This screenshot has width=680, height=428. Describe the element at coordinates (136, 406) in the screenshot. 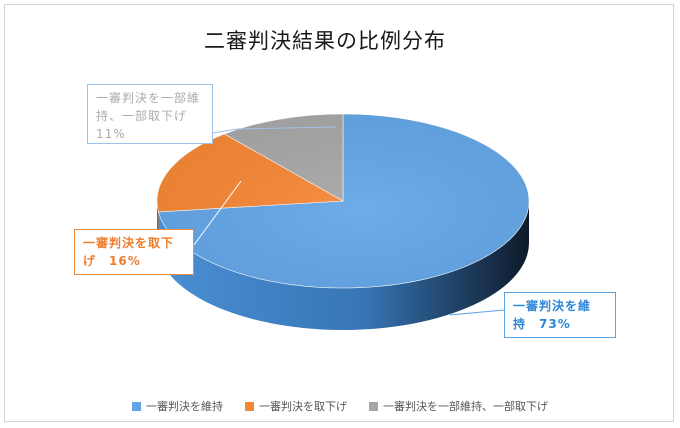

I see `legend-swatch-maintain` at that location.